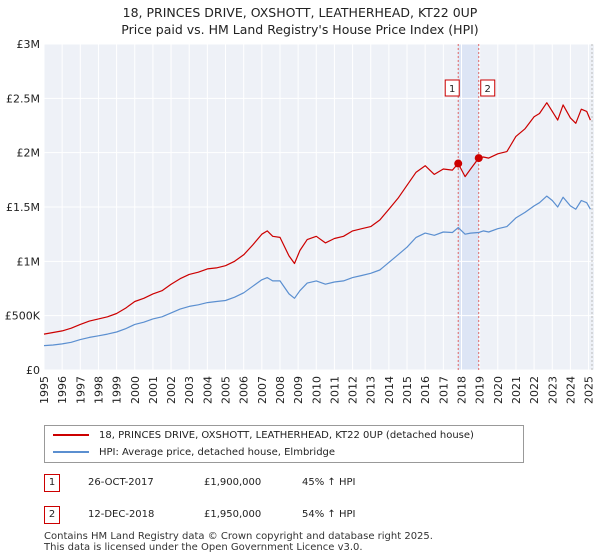 The height and width of the screenshot is (560, 600). Describe the element at coordinates (23, 98) in the screenshot. I see `y-tick-label: £2.5M` at that location.